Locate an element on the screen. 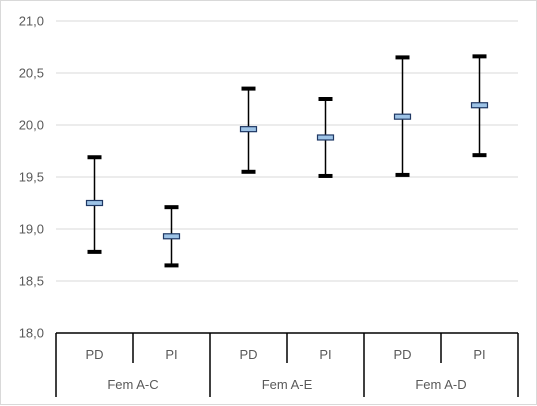 Image resolution: width=537 pixels, height=406 pixels. y-axis-tick-labels: 18,0 18,5 19,0 19,5 20,0 20,5 21,0 is located at coordinates (31, 177).